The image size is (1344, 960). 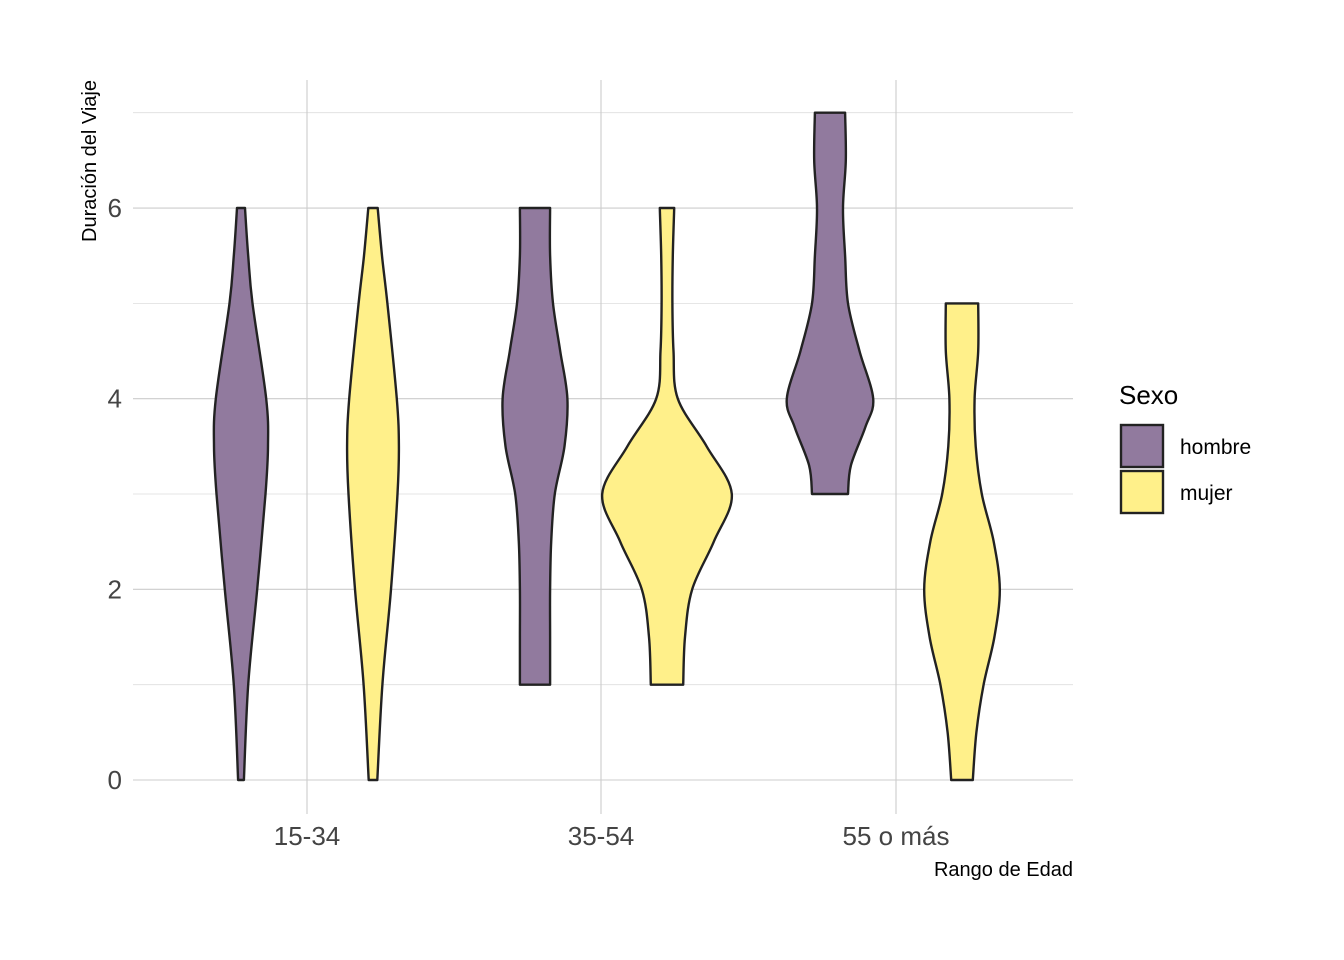 What do you see at coordinates (1148, 395) in the screenshot?
I see `legend-title: Sexo` at bounding box center [1148, 395].